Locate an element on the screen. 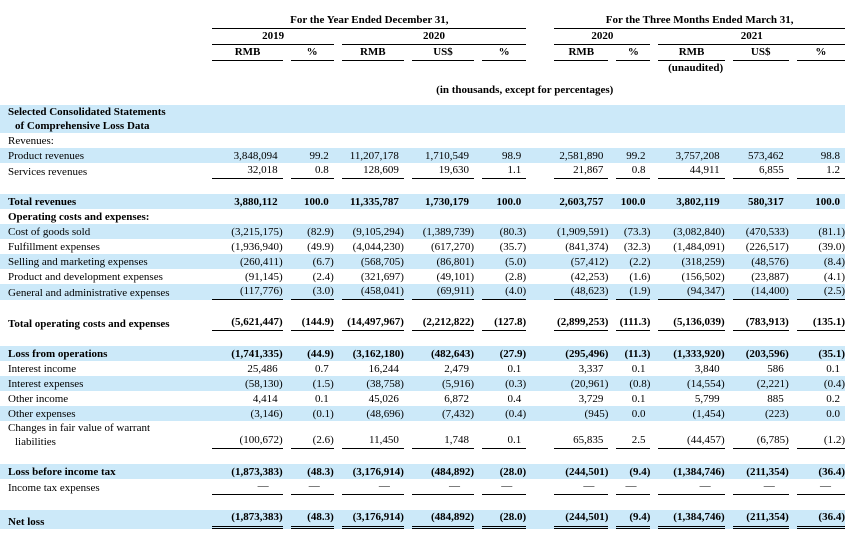  value-cell: (2.2) is located at coordinates (640, 262).